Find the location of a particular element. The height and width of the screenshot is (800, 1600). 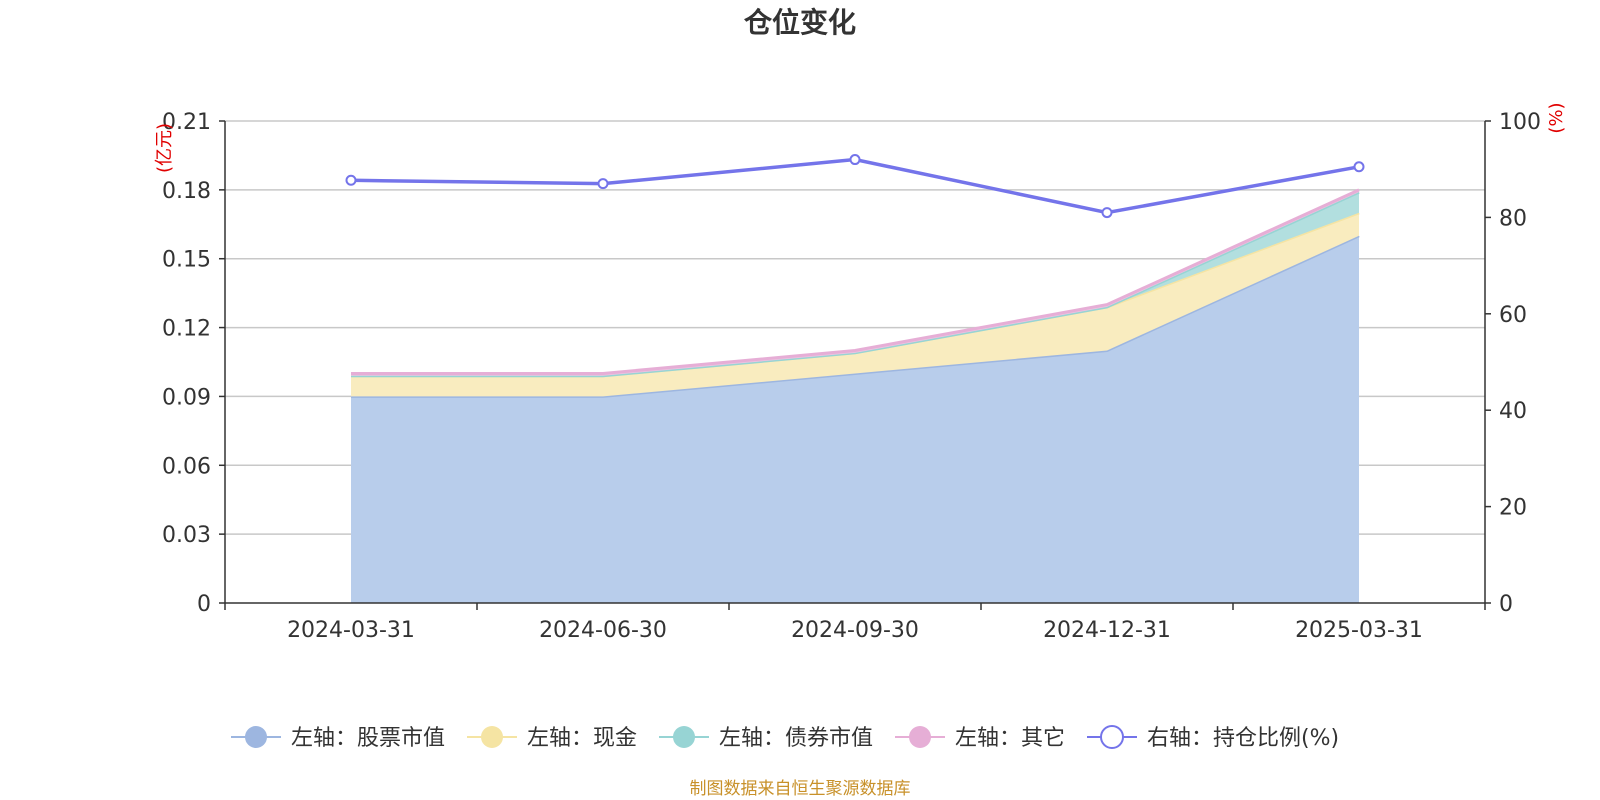

legend-label: 左轴：股票市值 is located at coordinates (368, 738).